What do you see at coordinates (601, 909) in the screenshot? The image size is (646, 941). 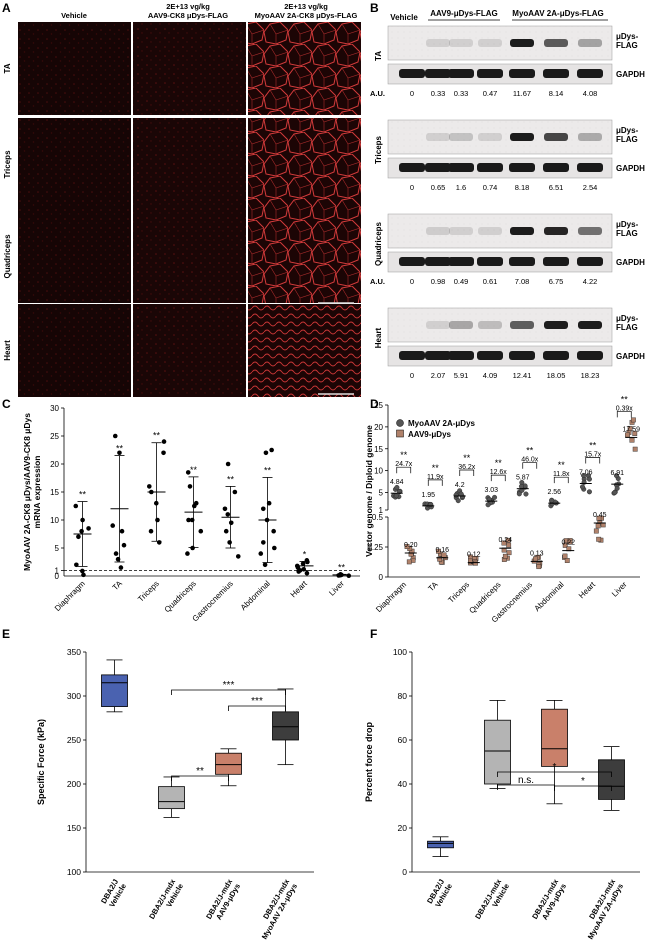 I see `x-tick-label: DBA2/J-mdxMyoAAV 2A-μDys` at bounding box center [601, 909].